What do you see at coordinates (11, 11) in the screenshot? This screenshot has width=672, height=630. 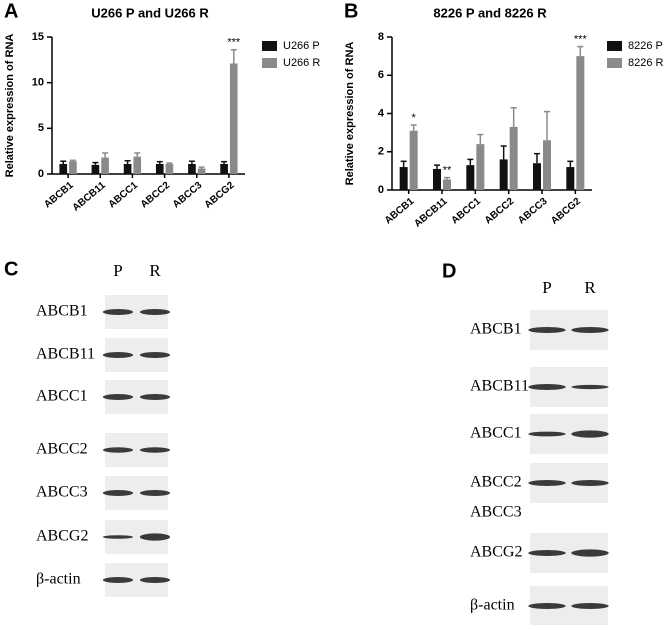 I see `panel-label: A` at bounding box center [11, 11].